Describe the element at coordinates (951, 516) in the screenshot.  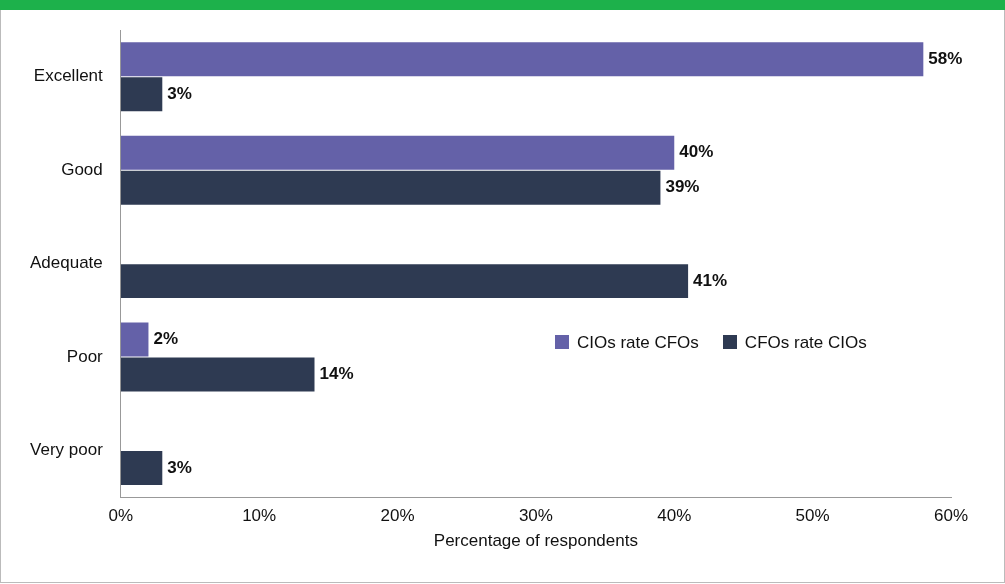
I see `x-tick-label: 60%` at that location.